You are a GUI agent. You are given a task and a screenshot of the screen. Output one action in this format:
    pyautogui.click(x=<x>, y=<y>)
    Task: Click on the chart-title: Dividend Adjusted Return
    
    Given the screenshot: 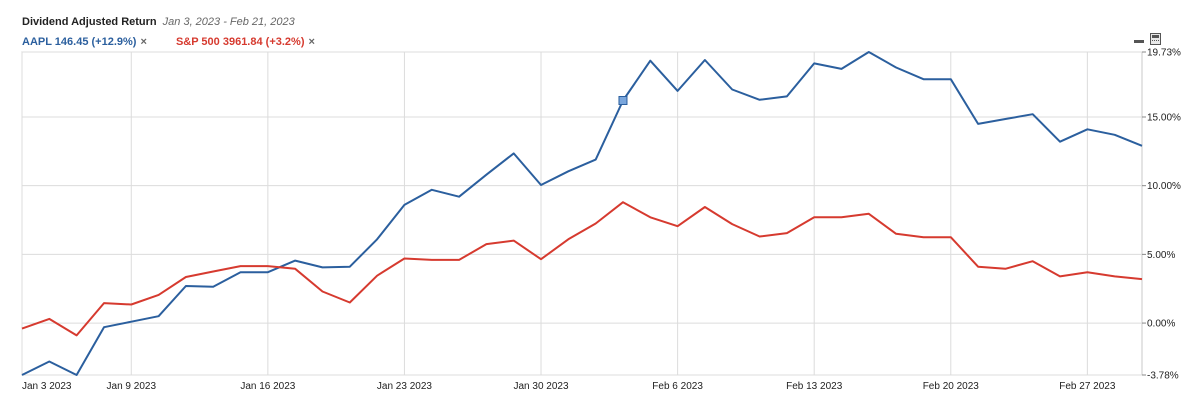 What is the action you would take?
    pyautogui.click(x=89, y=22)
    